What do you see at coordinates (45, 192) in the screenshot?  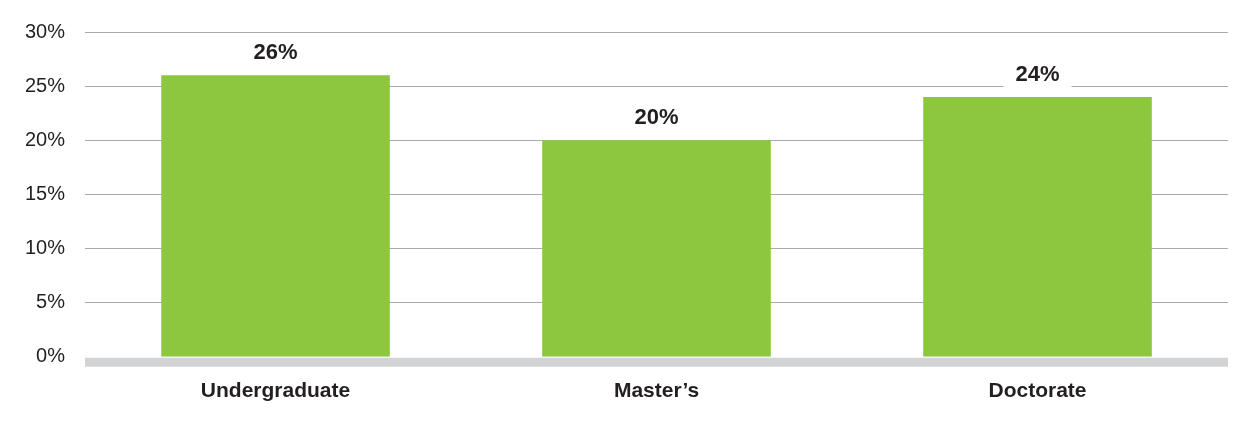 I see `y-tick-label: 15%` at bounding box center [45, 192].